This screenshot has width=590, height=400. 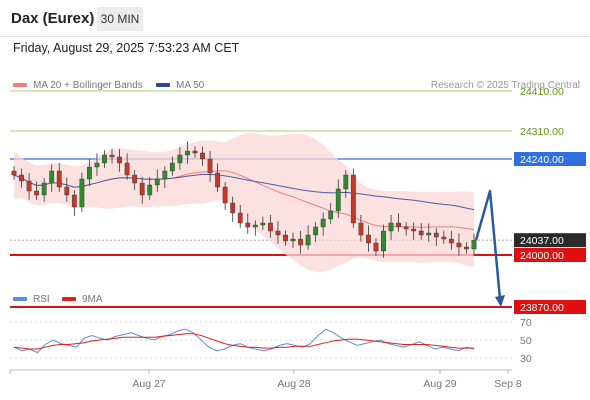 What do you see at coordinates (88, 85) in the screenshot?
I see `legend-ma20-label: MA 20 + Bollinger Bands` at bounding box center [88, 85].